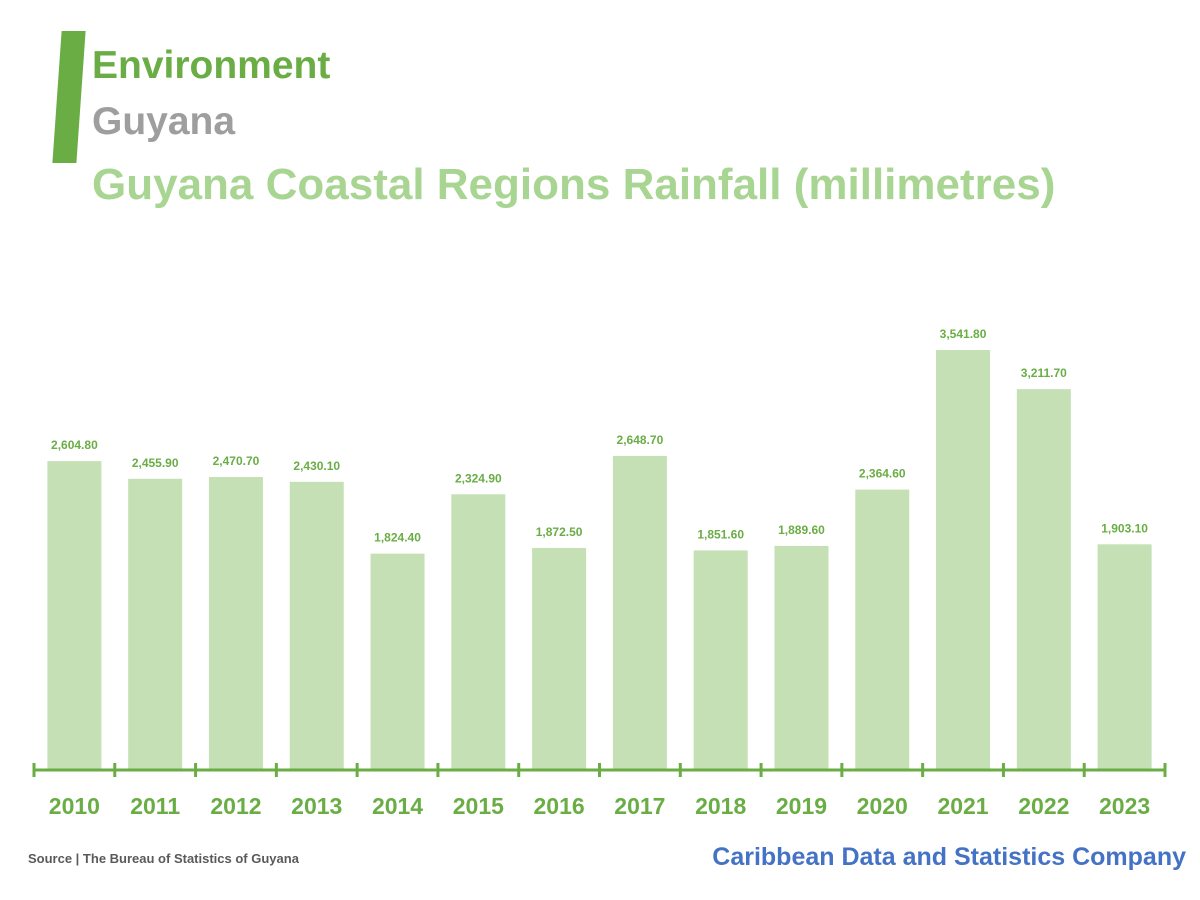  Describe the element at coordinates (882, 806) in the screenshot. I see `tick-label-2020: 2020` at that location.